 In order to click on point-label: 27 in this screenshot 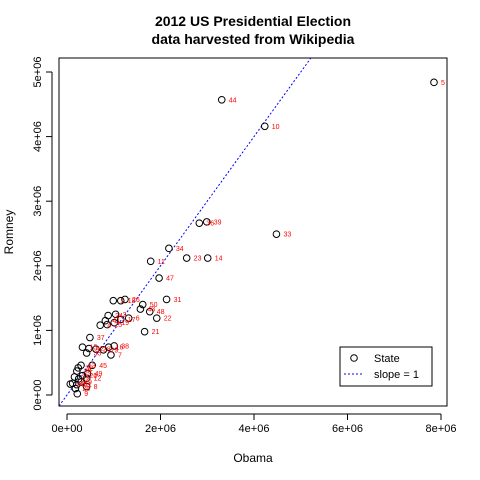, I will do `click(85, 377)`.